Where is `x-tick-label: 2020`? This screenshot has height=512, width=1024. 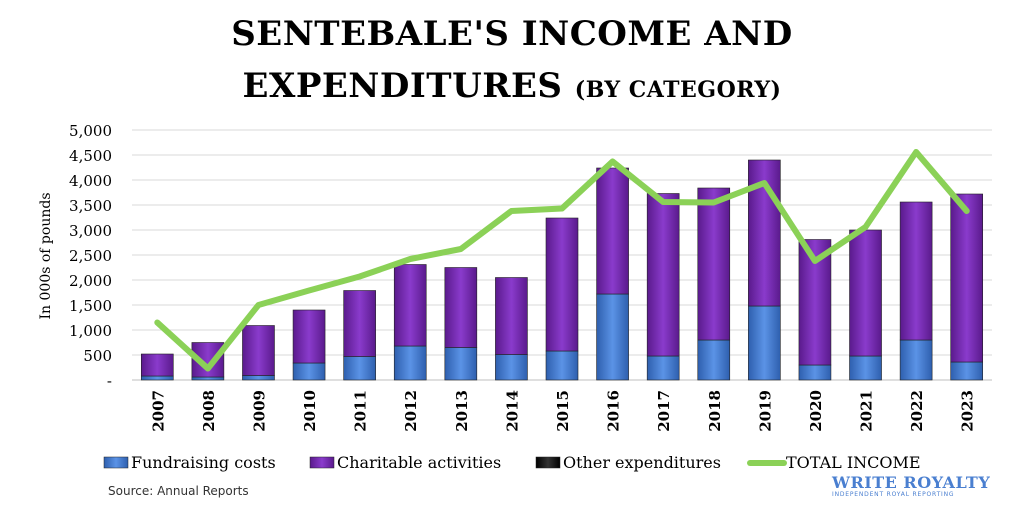
x-tick-label: 2020 is located at coordinates (816, 411).